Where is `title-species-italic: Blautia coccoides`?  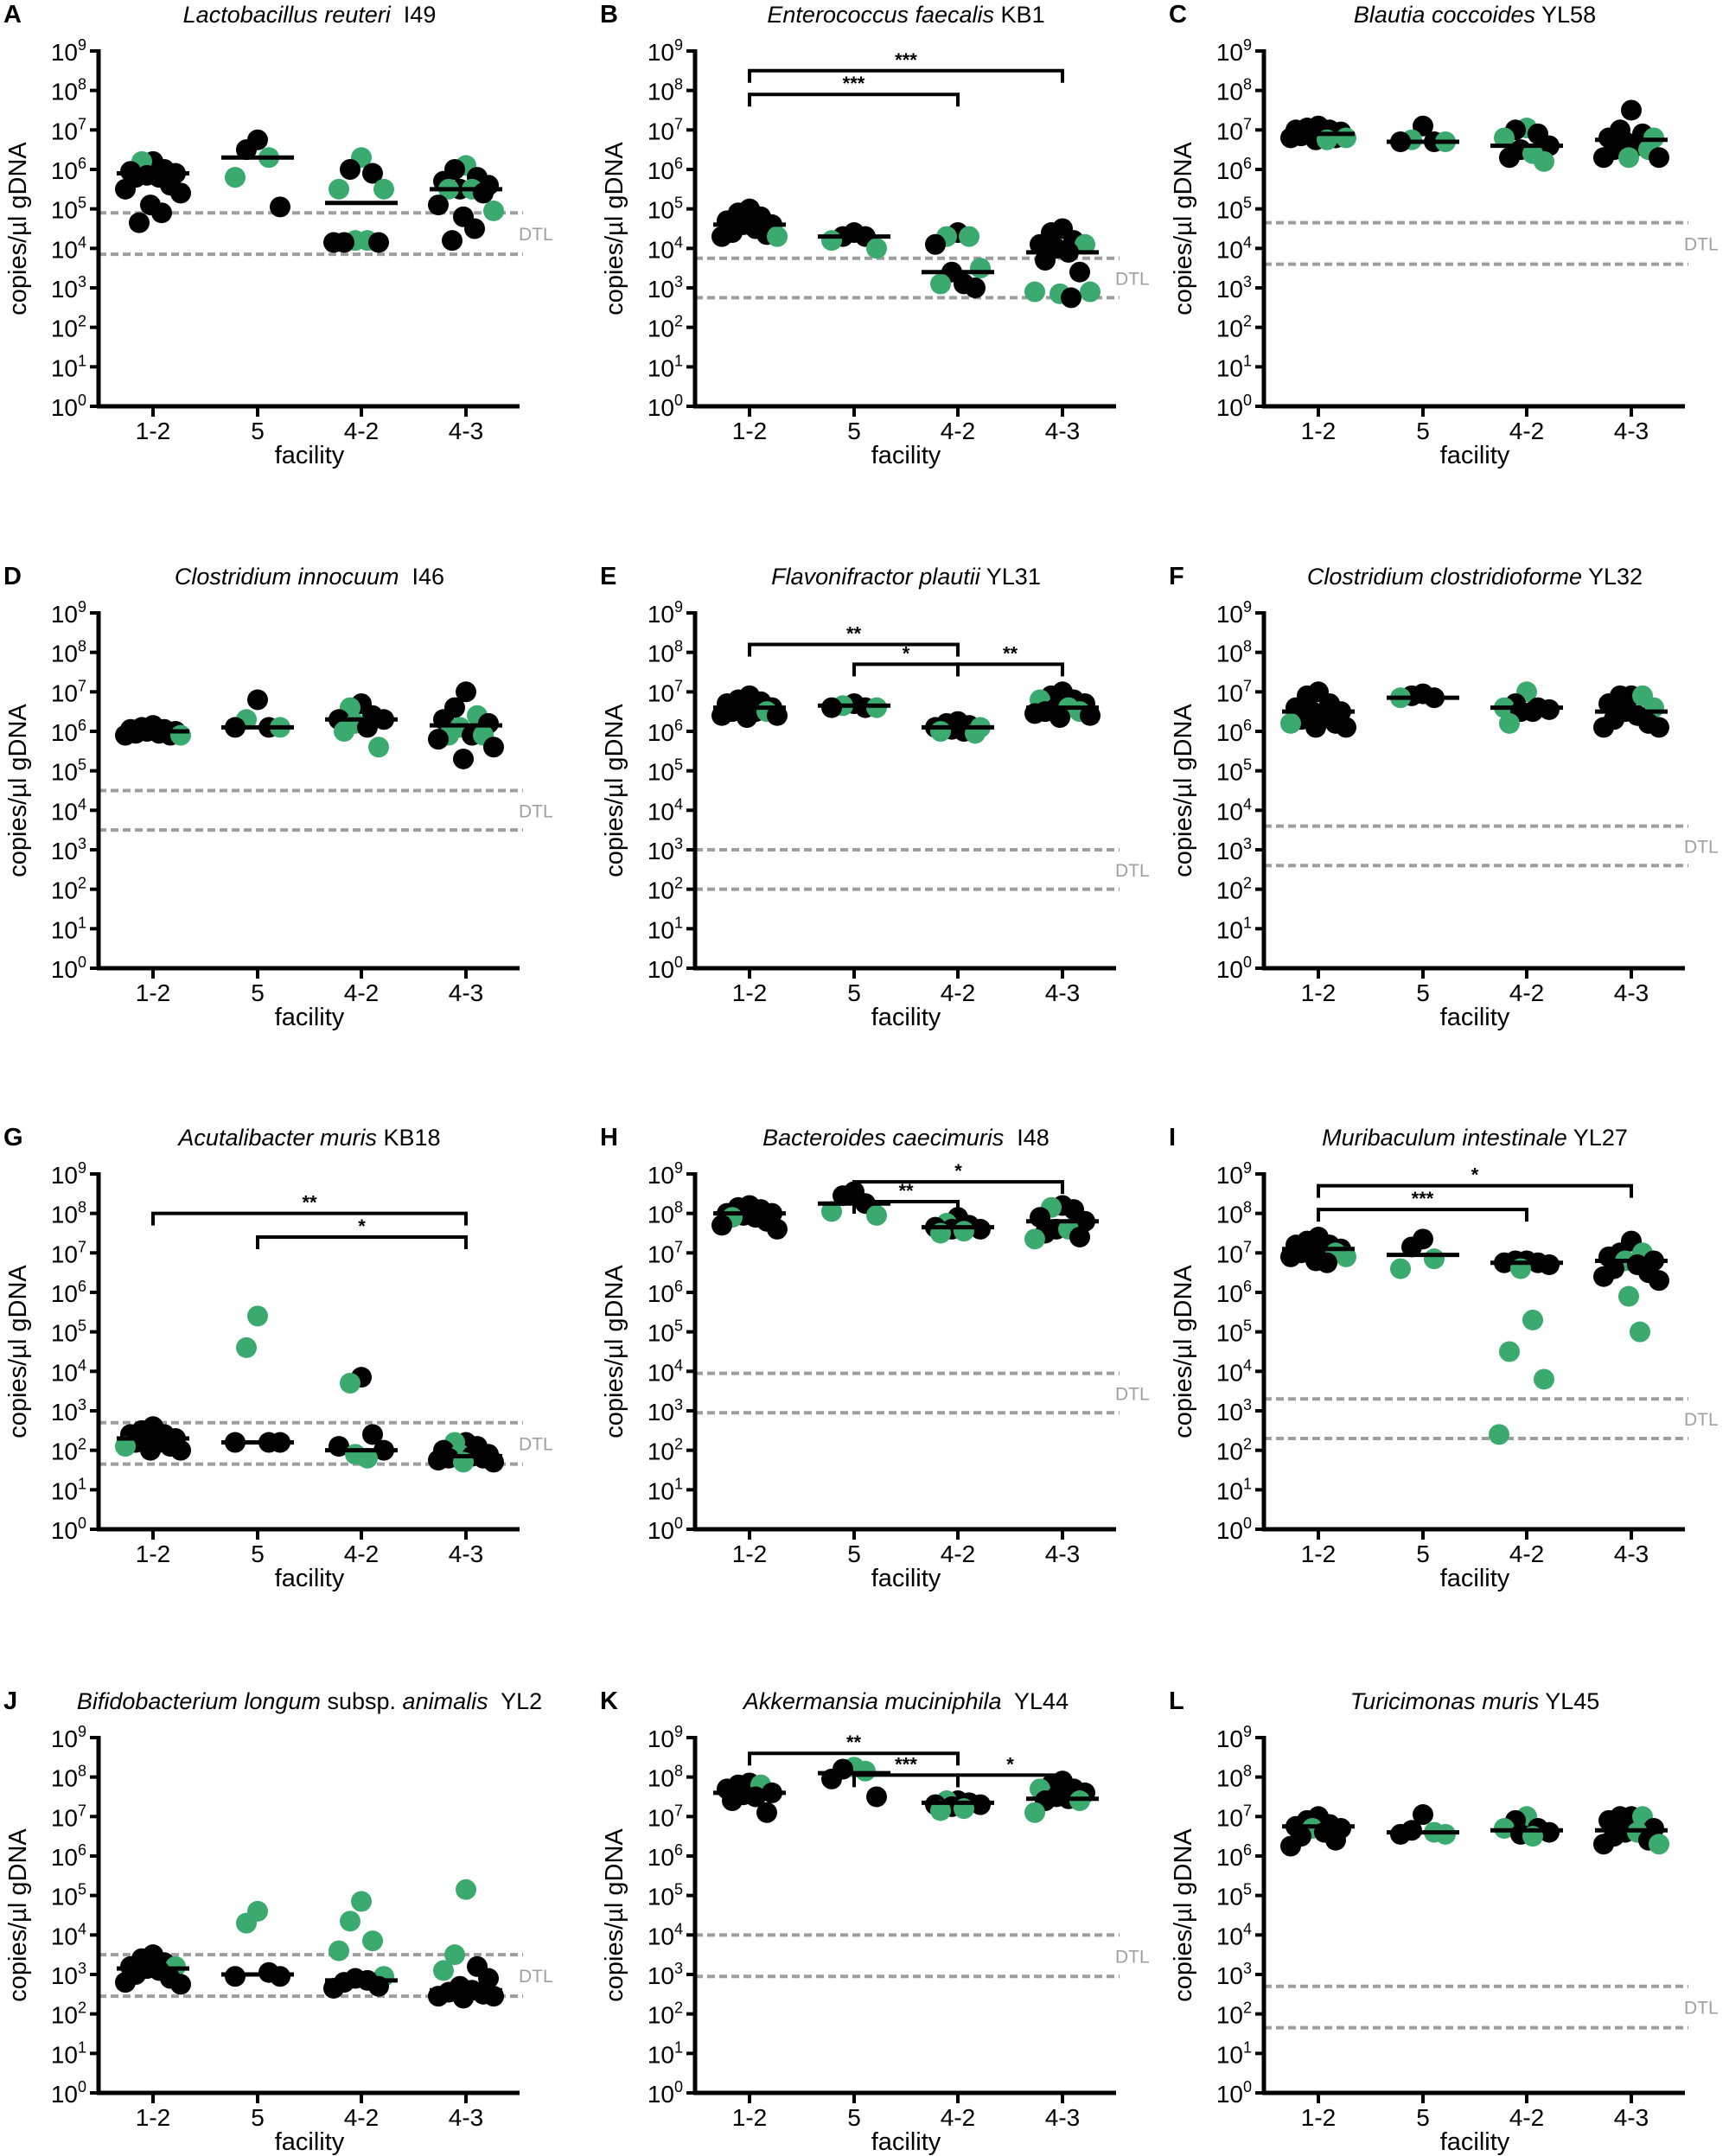
title-species-italic: Blautia coccoides is located at coordinates (1444, 15).